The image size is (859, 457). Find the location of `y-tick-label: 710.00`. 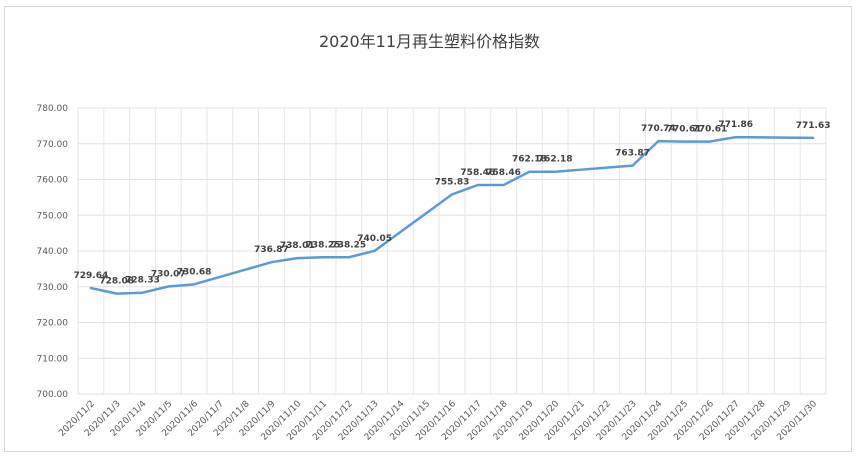

y-tick-label: 710.00 is located at coordinates (53, 359).